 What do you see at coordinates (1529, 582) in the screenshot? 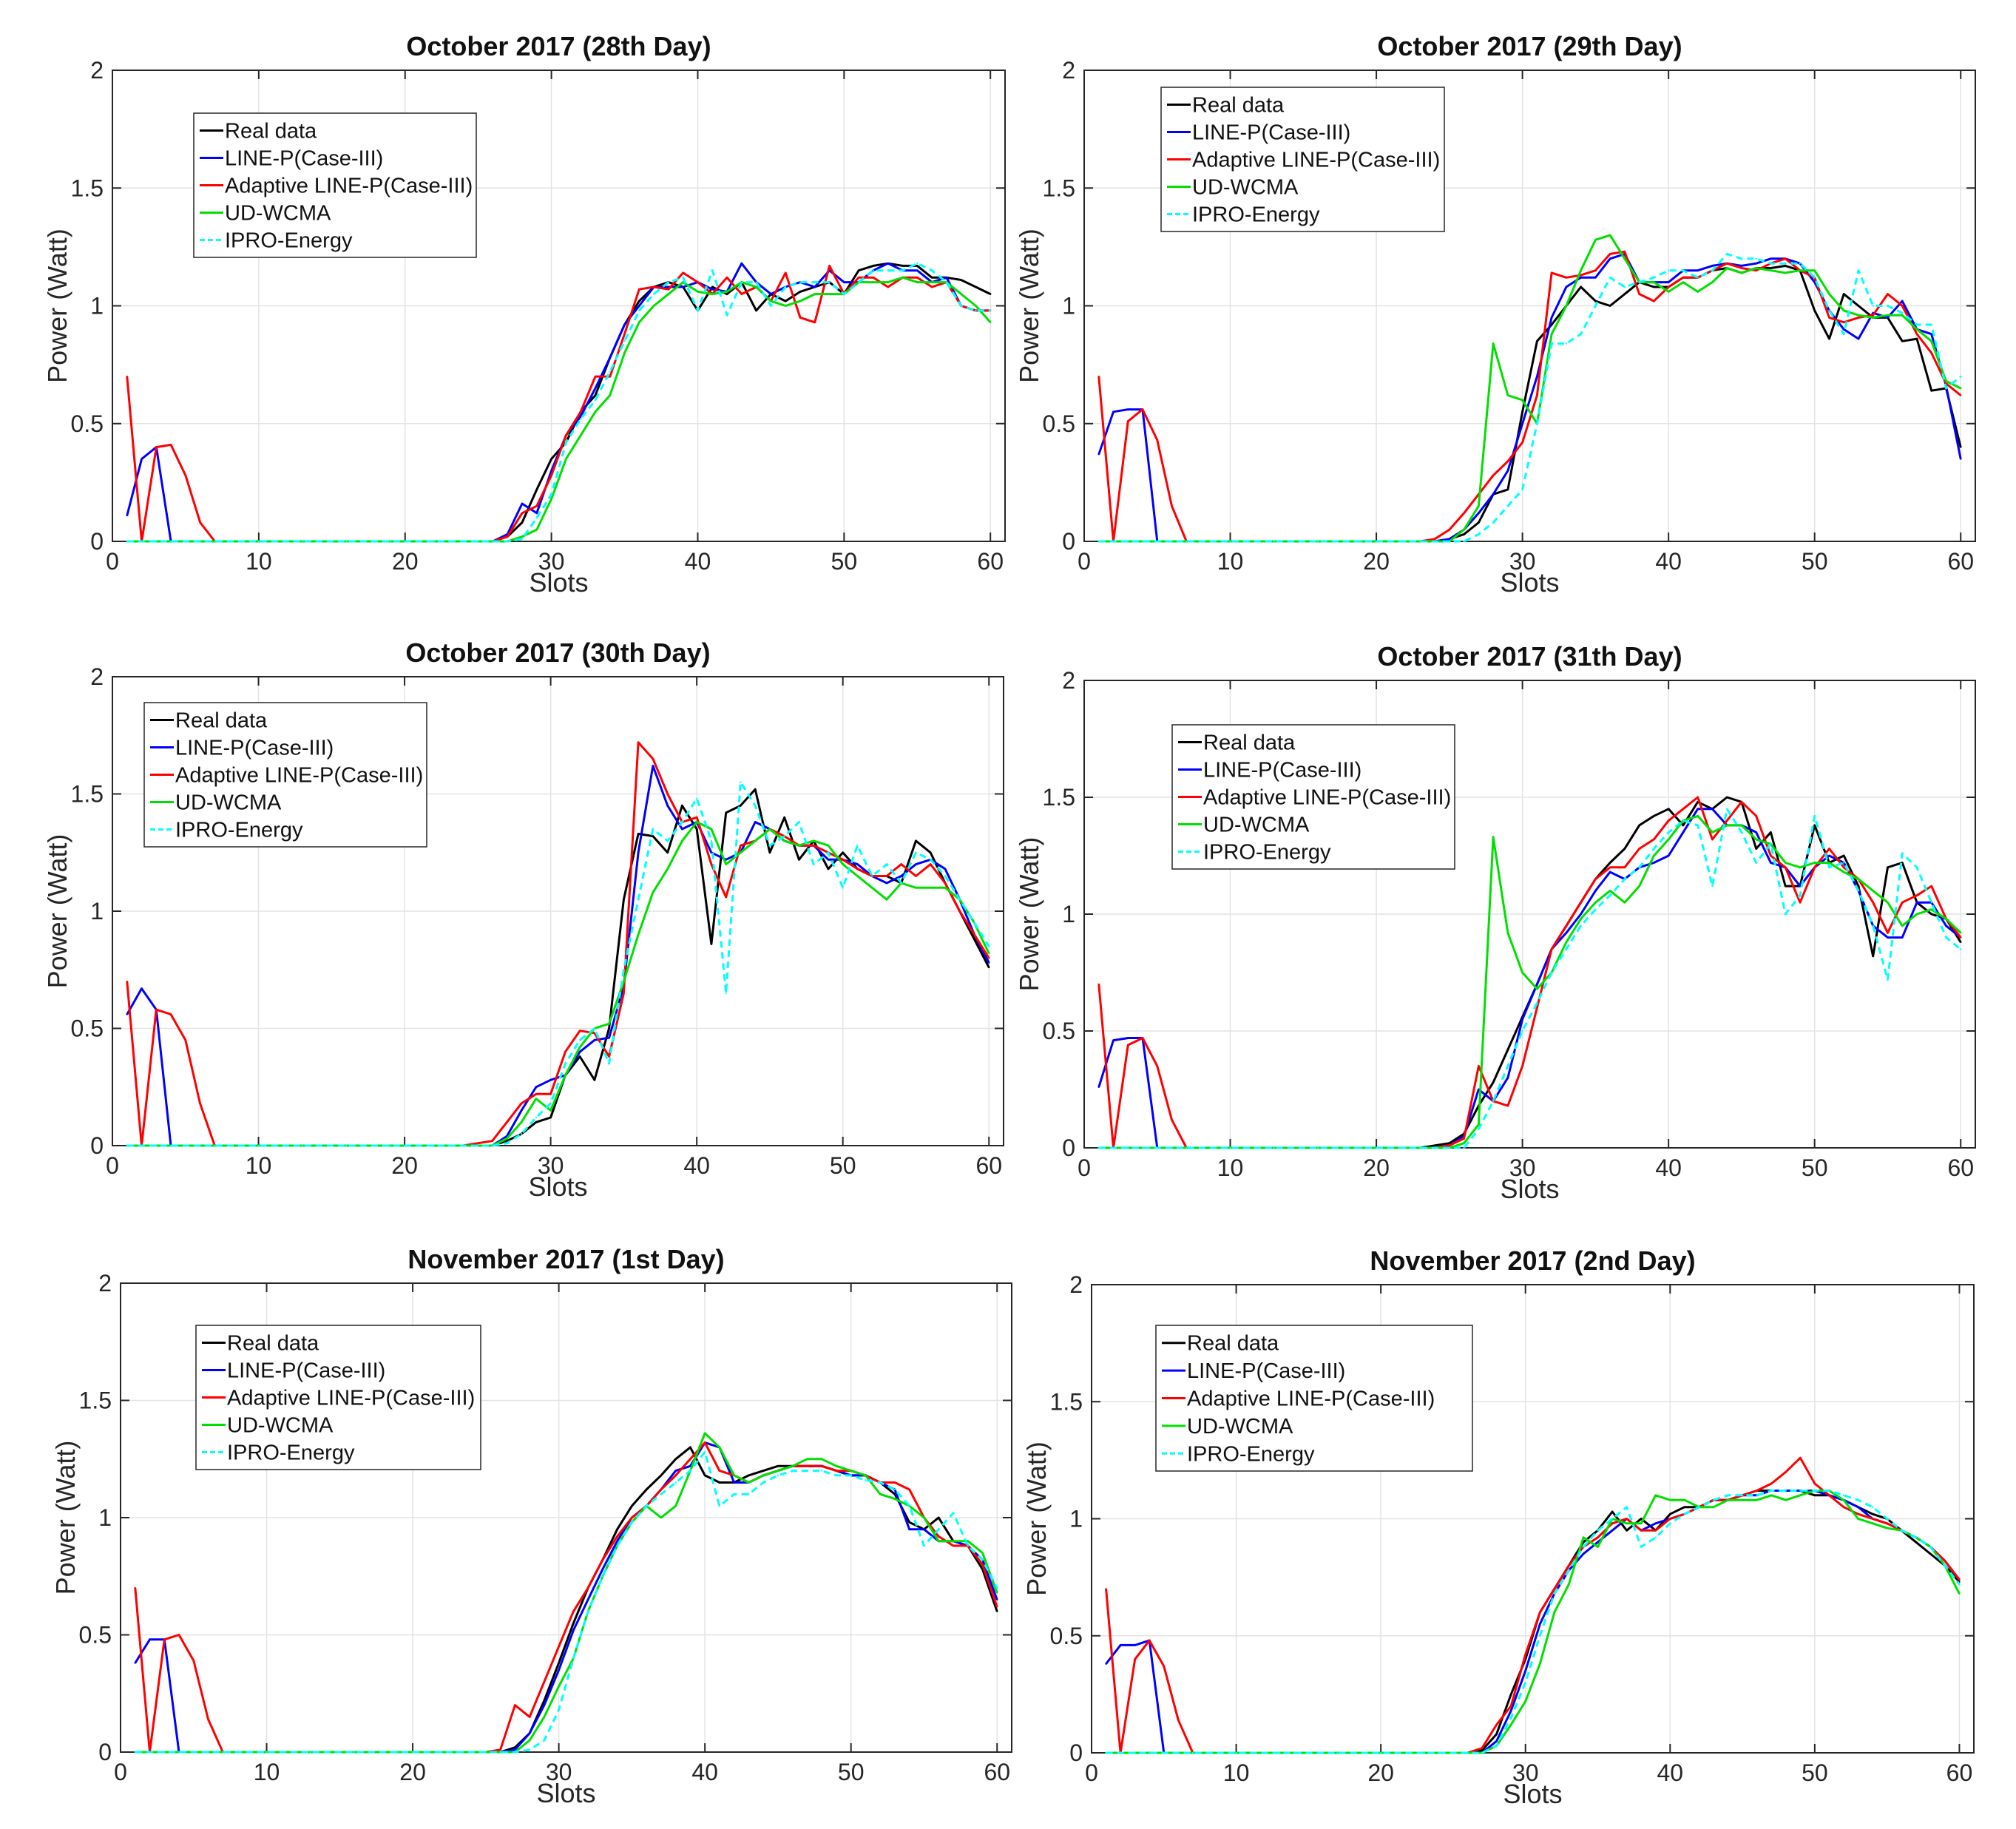
I see `x-axis-label: Slots` at bounding box center [1529, 582].